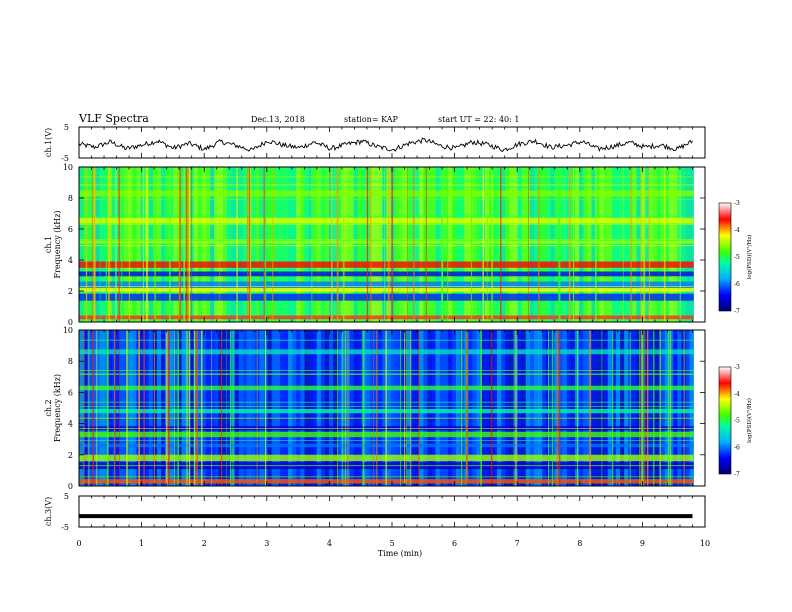 This screenshot has height=612, width=792. Describe the element at coordinates (737, 230) in the screenshot. I see `colorbar-tick-label: -4` at that location.